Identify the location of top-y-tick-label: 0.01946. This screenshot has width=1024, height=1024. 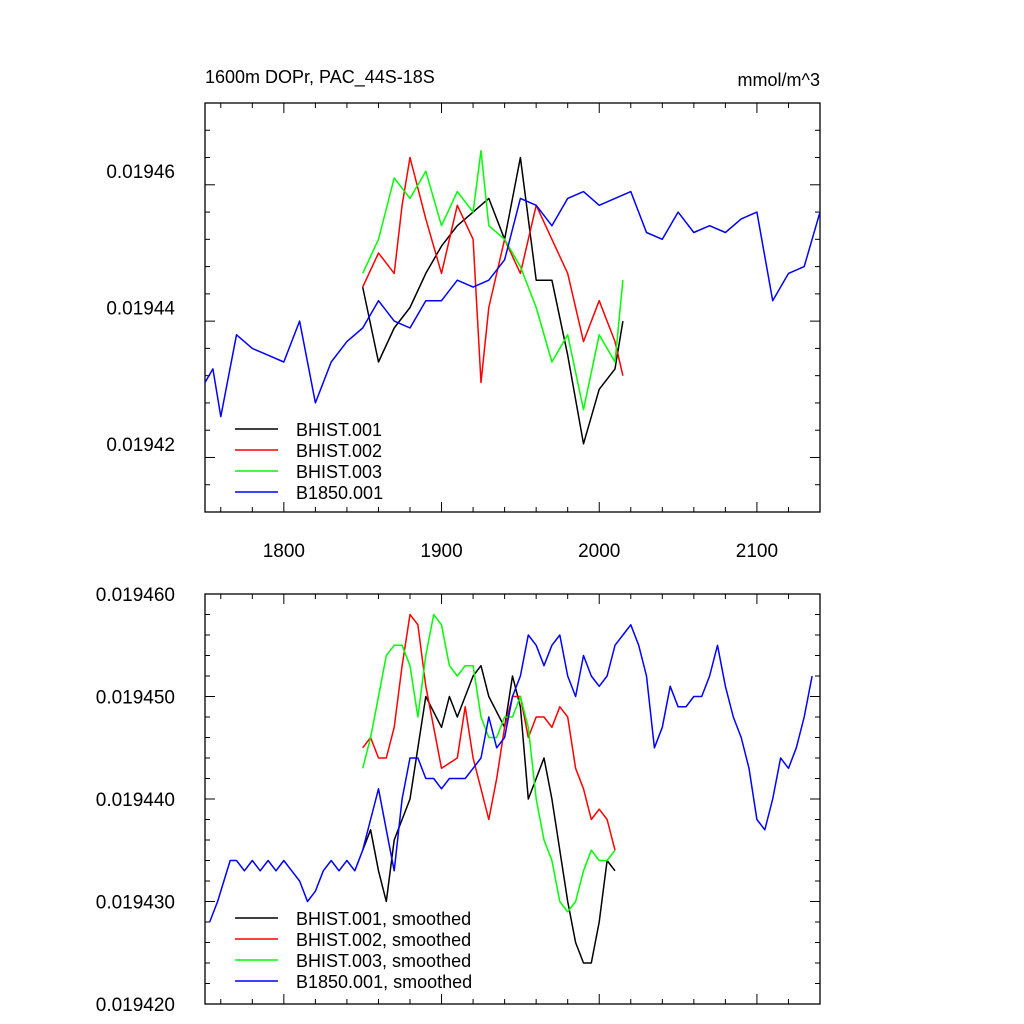
(140, 172).